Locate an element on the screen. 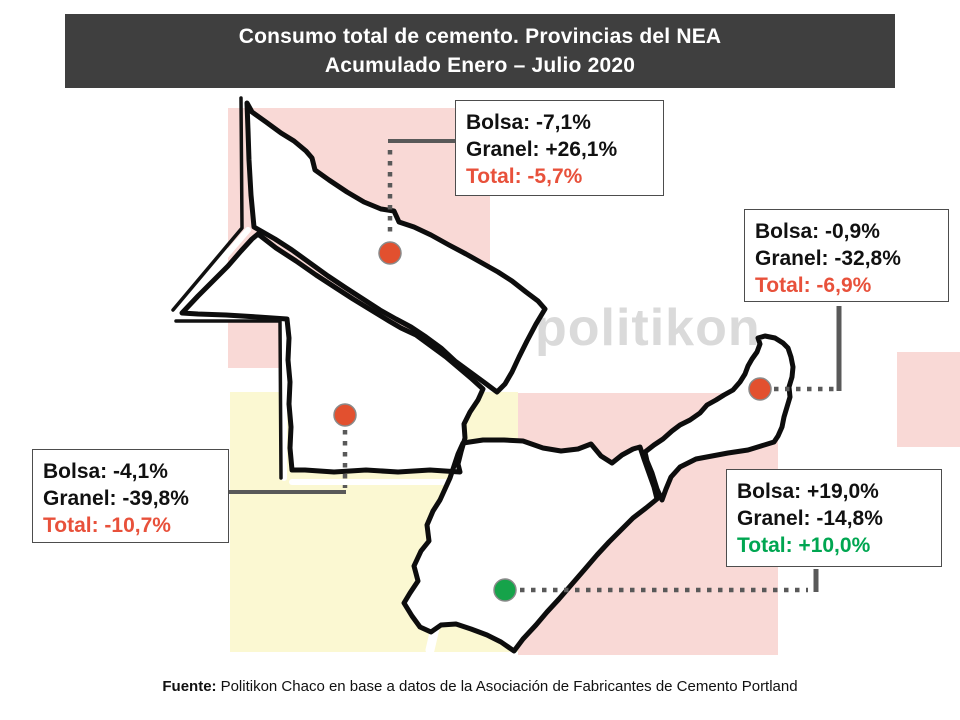  bolsa-value: Bolsa: -4,1% is located at coordinates (105, 471).